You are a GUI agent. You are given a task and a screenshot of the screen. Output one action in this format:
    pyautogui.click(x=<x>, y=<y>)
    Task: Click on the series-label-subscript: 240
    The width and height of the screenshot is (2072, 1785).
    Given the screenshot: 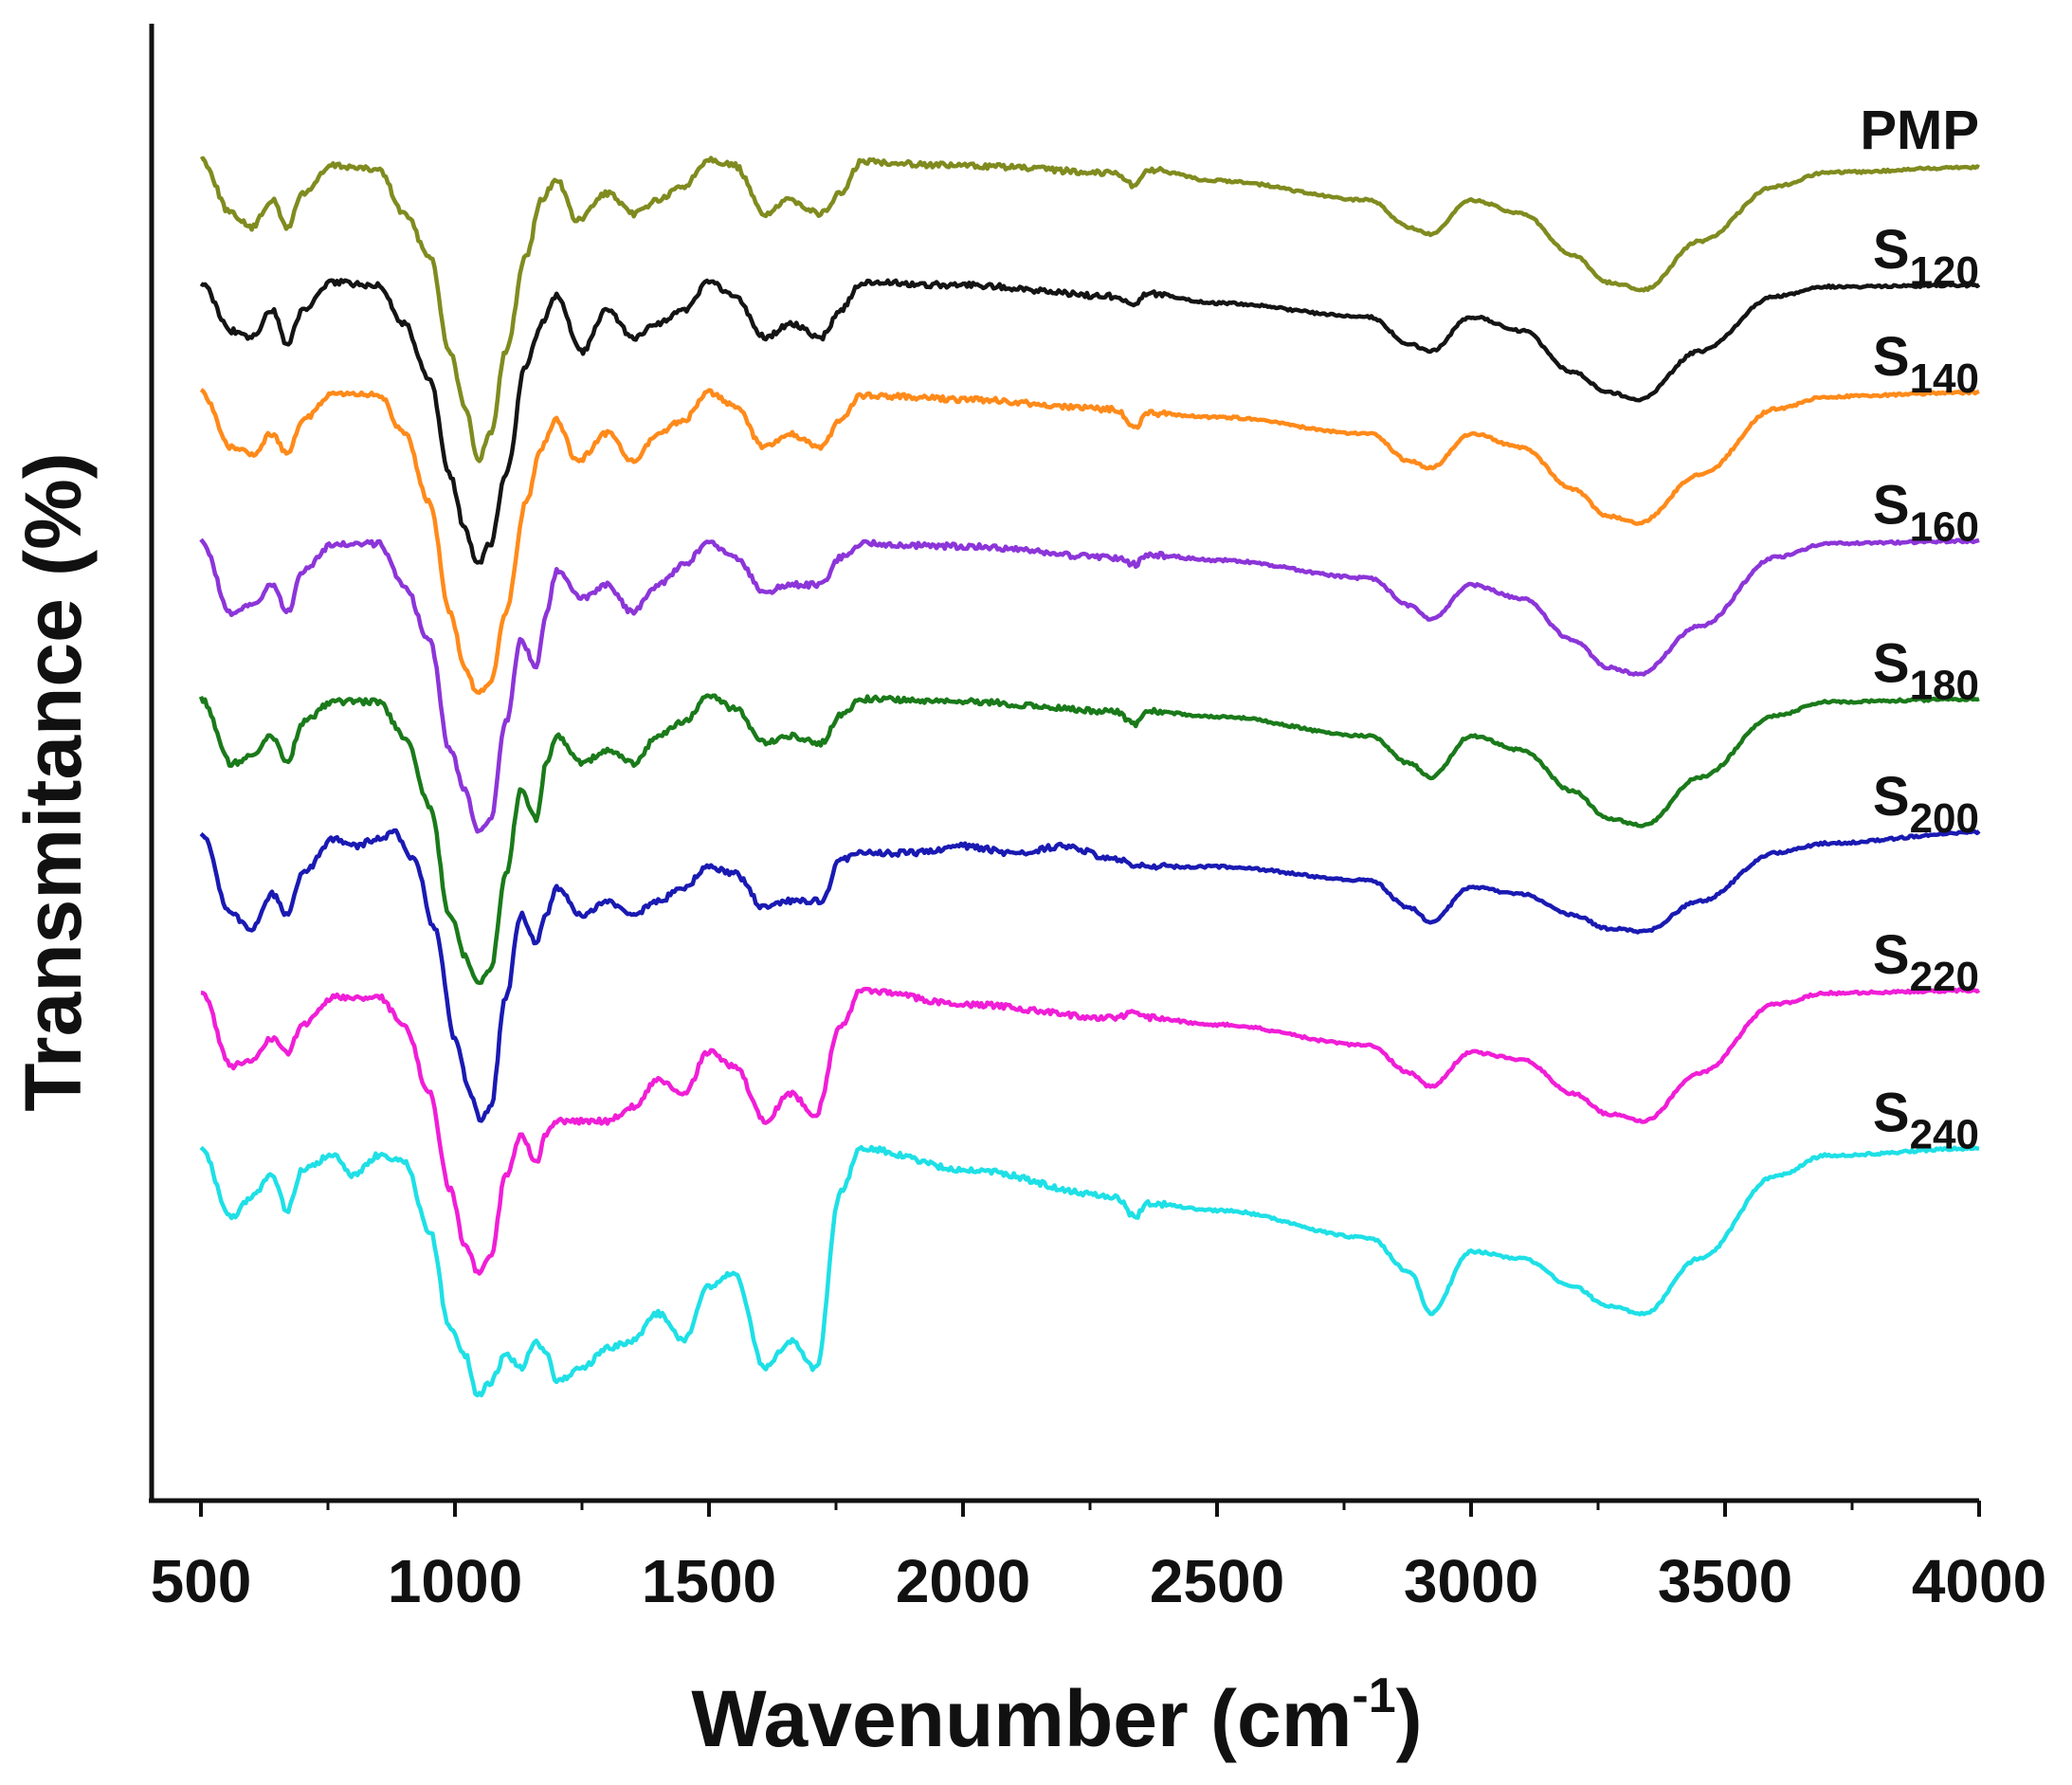 What is the action you would take?
    pyautogui.click(x=1945, y=1135)
    